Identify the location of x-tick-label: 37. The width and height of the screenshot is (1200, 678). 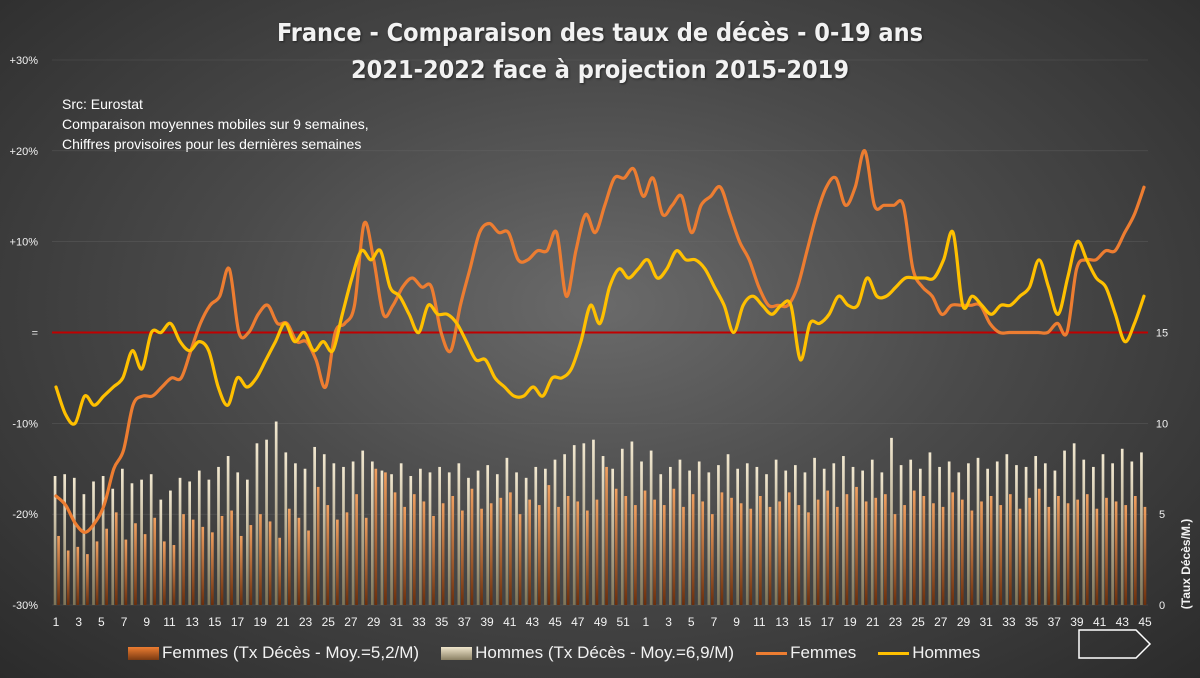
(465, 622).